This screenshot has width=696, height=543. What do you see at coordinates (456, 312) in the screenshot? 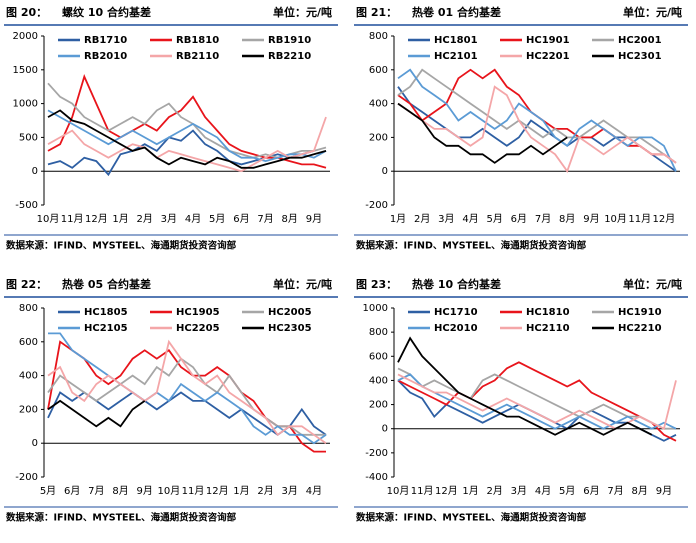
I see `legend-label: HC1710` at bounding box center [456, 312].